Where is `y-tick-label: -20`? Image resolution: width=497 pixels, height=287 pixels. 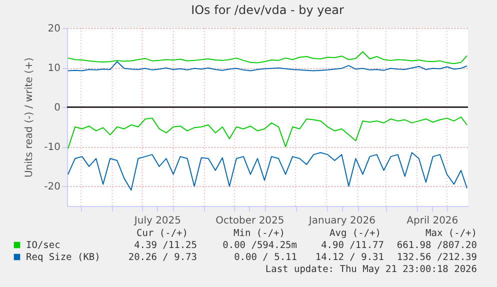 y-tick-label: -20 is located at coordinates (52, 187).